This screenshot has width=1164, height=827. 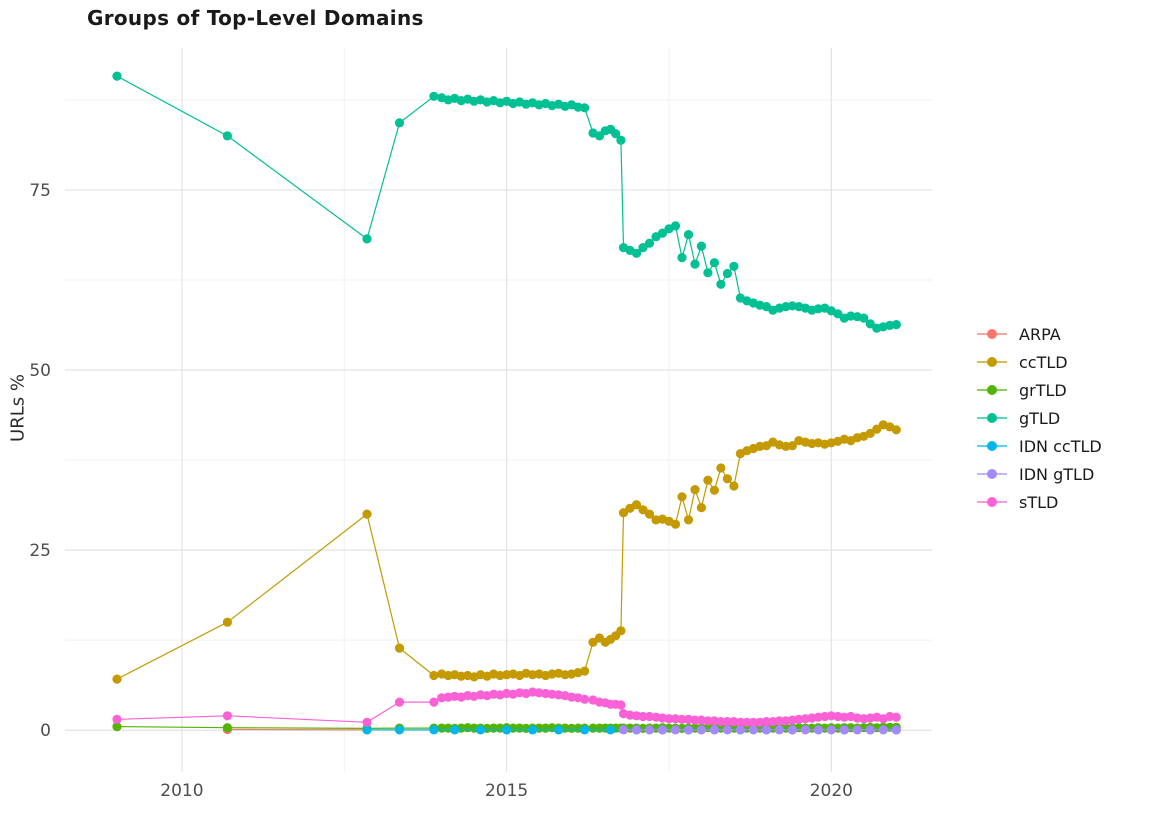 What do you see at coordinates (1057, 474) in the screenshot?
I see `legend-label: IDN gTLD` at bounding box center [1057, 474].